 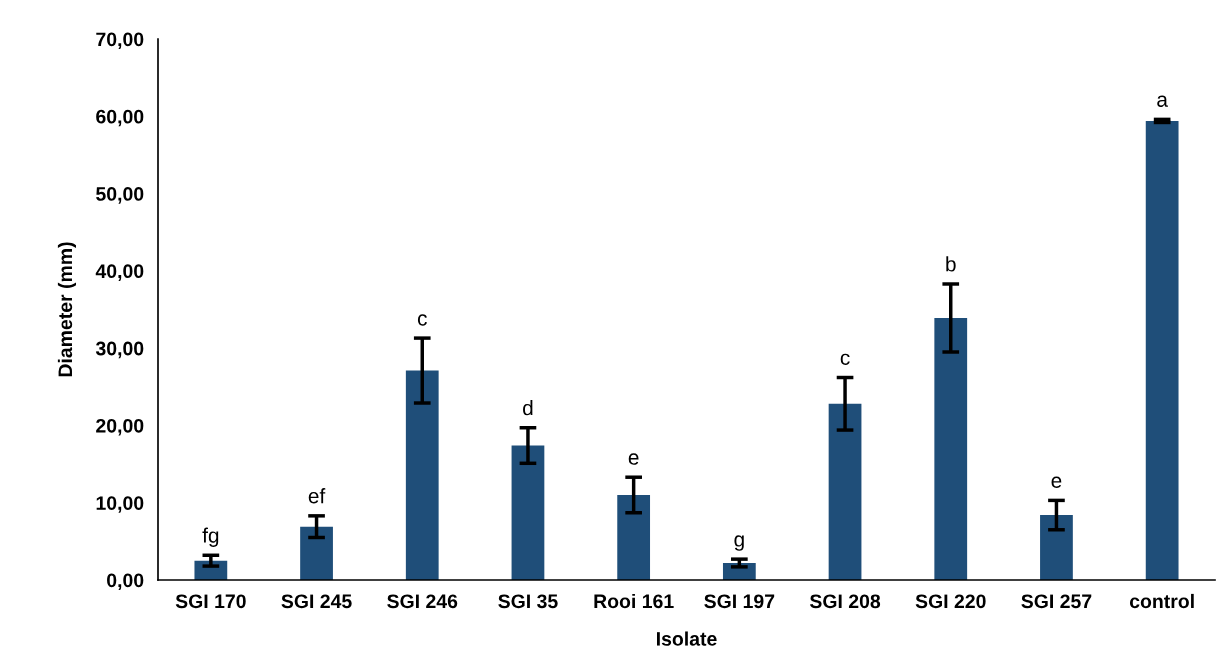 I want to click on y-tick-label: 0,00, so click(x=125, y=582).